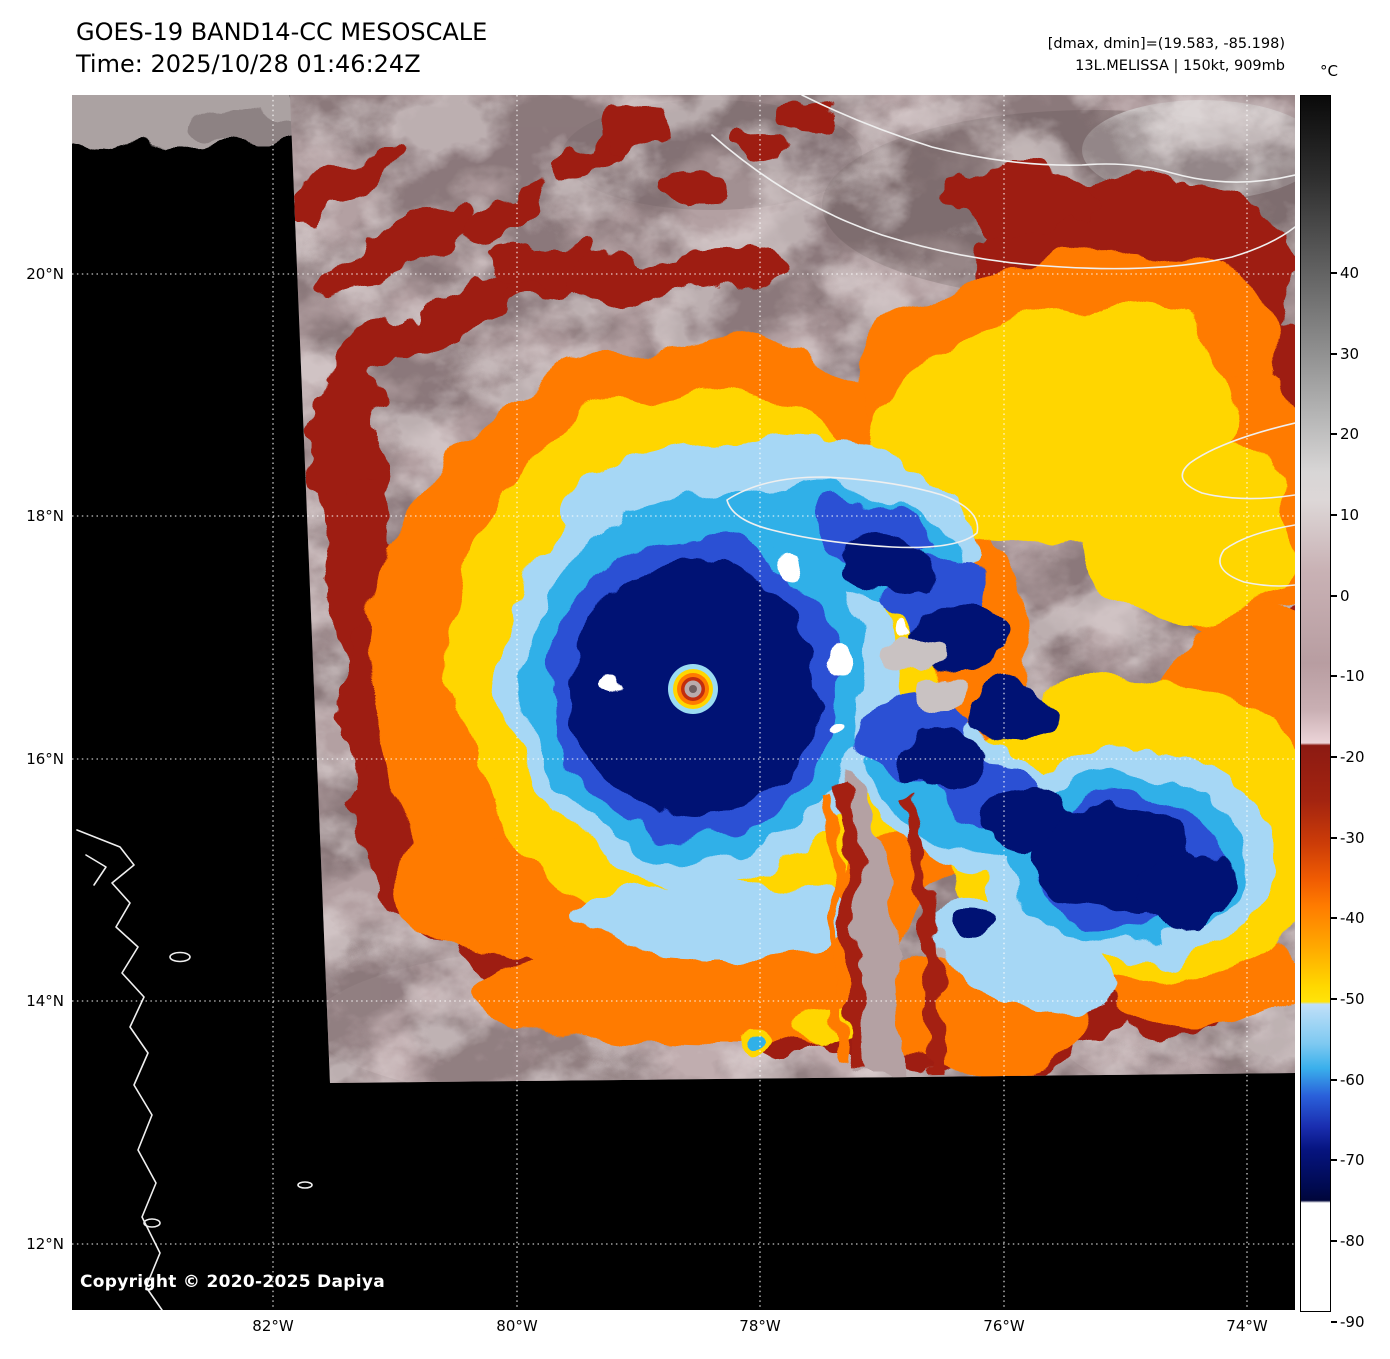  I want to click on page-title: GOES-19 BAND14-CC MESOSCALE, so click(282, 32).